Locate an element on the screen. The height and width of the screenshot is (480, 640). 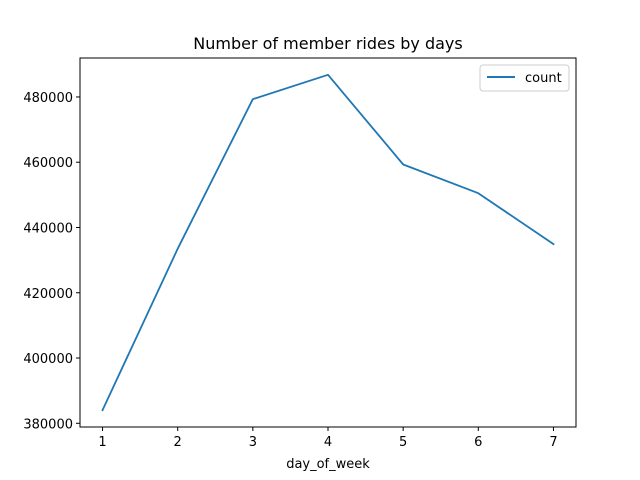
x-tick-label: 2 is located at coordinates (178, 442).